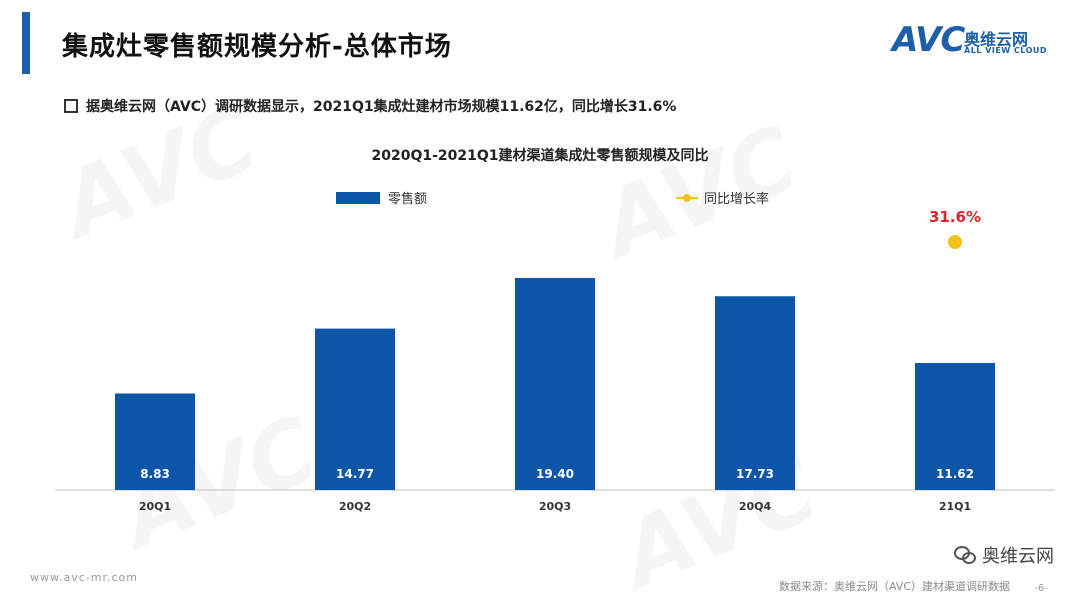  I want to click on legend-label-growth: 同比增长率, so click(737, 199).